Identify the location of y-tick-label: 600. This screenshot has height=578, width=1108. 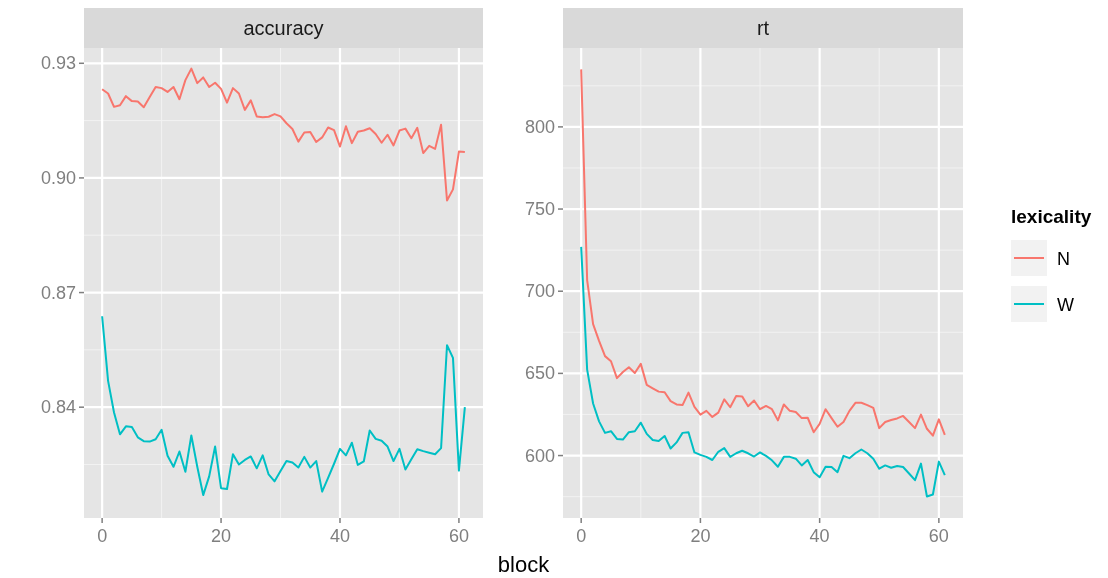
(539, 455).